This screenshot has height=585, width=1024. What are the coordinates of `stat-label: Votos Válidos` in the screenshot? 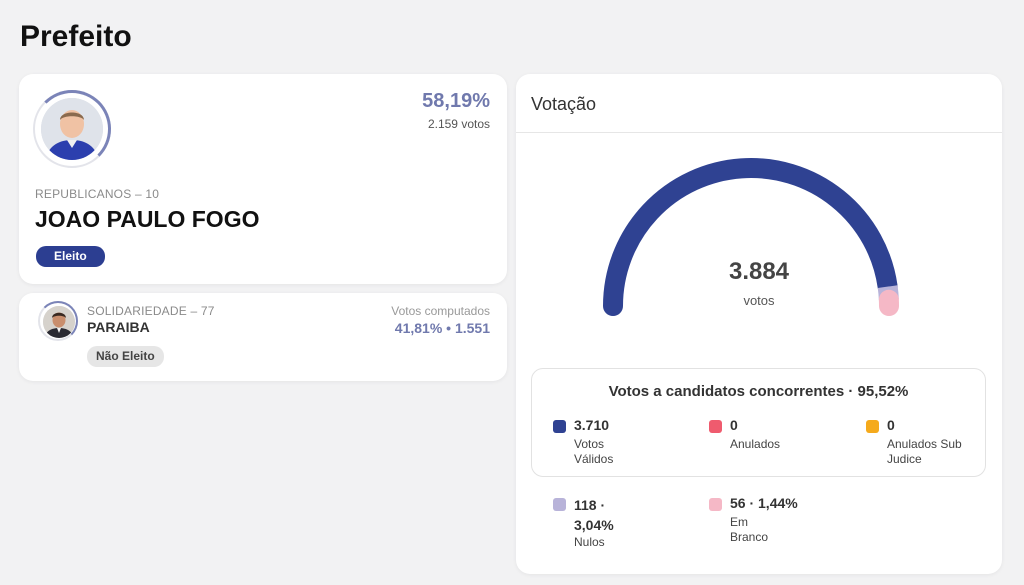 It's located at (594, 451).